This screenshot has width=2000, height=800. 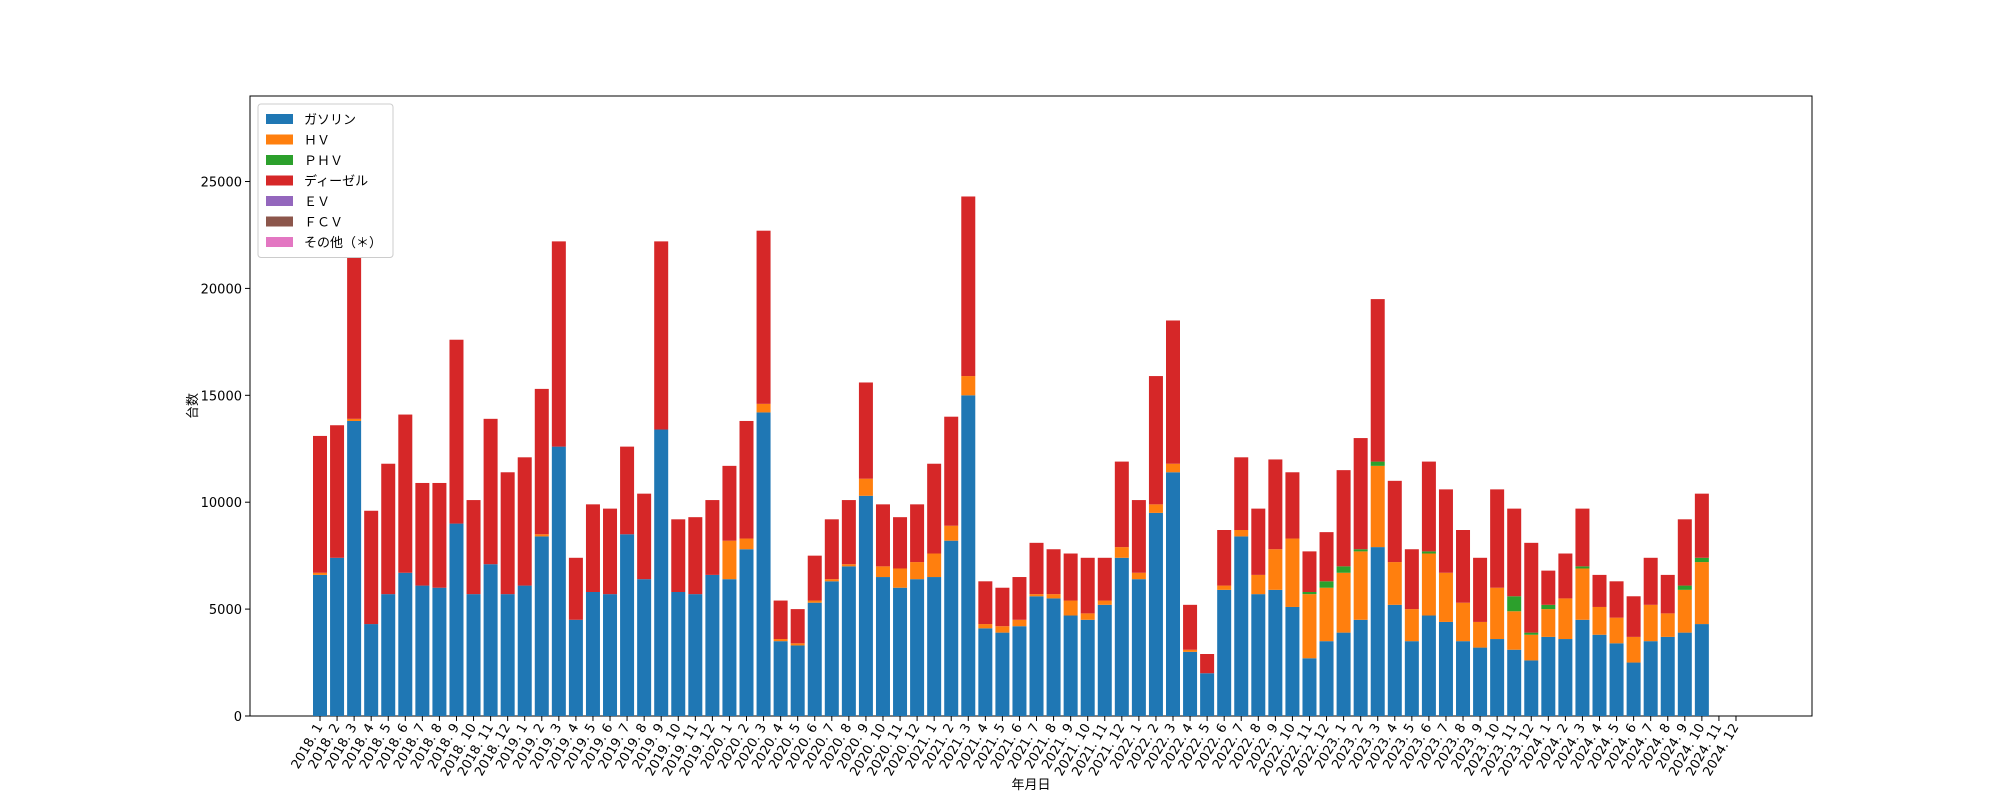 I want to click on legend-label: ガソリン, so click(x=330, y=120).